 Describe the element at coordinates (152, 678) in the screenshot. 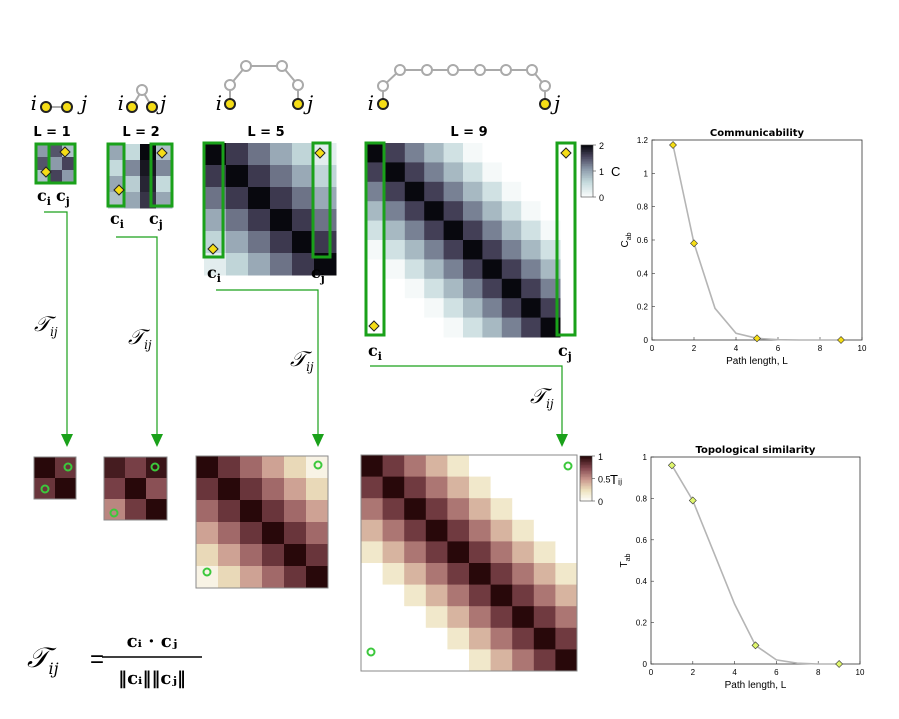

I see `formula-denominator: ‖cᵢ‖‖cⱼ‖` at that location.